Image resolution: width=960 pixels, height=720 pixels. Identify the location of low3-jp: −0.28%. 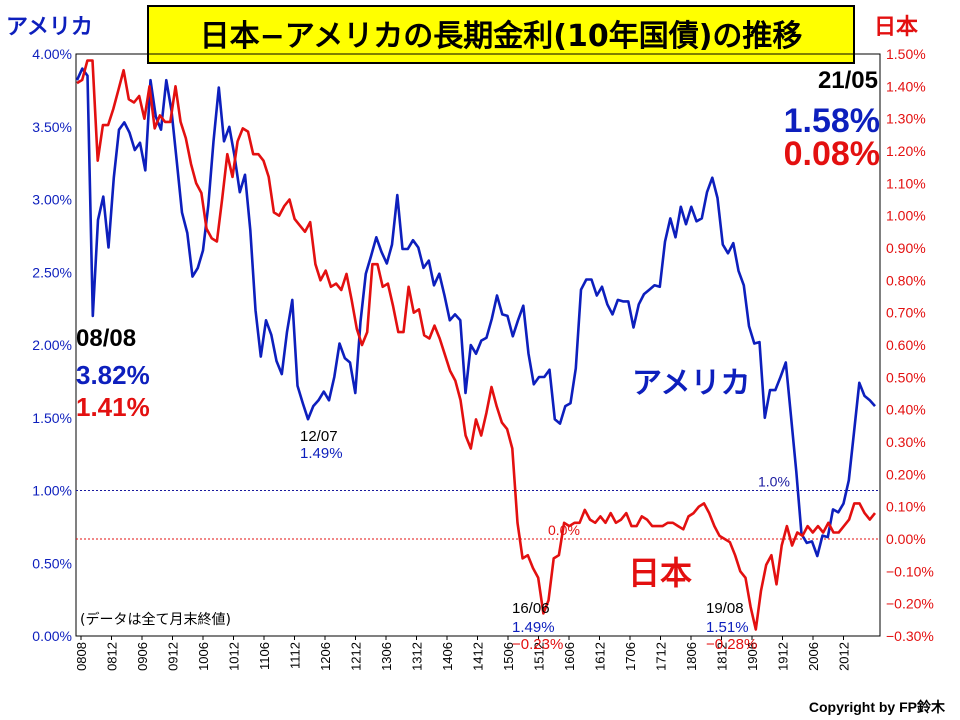
(731, 644).